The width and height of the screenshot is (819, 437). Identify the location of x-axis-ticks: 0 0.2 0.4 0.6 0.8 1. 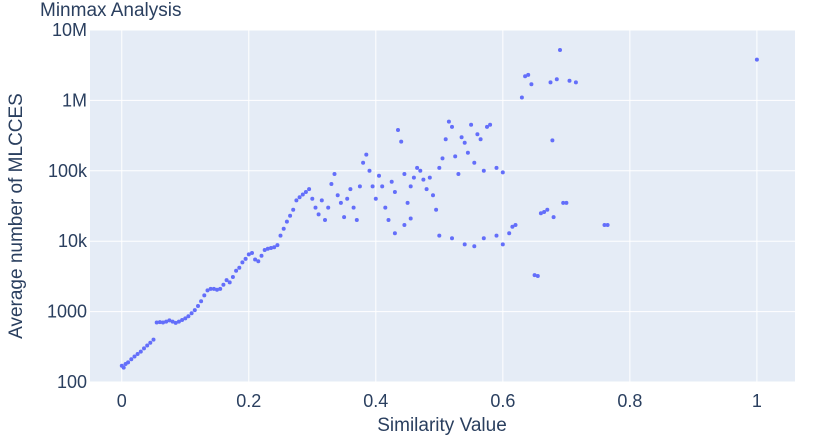
(439, 401).